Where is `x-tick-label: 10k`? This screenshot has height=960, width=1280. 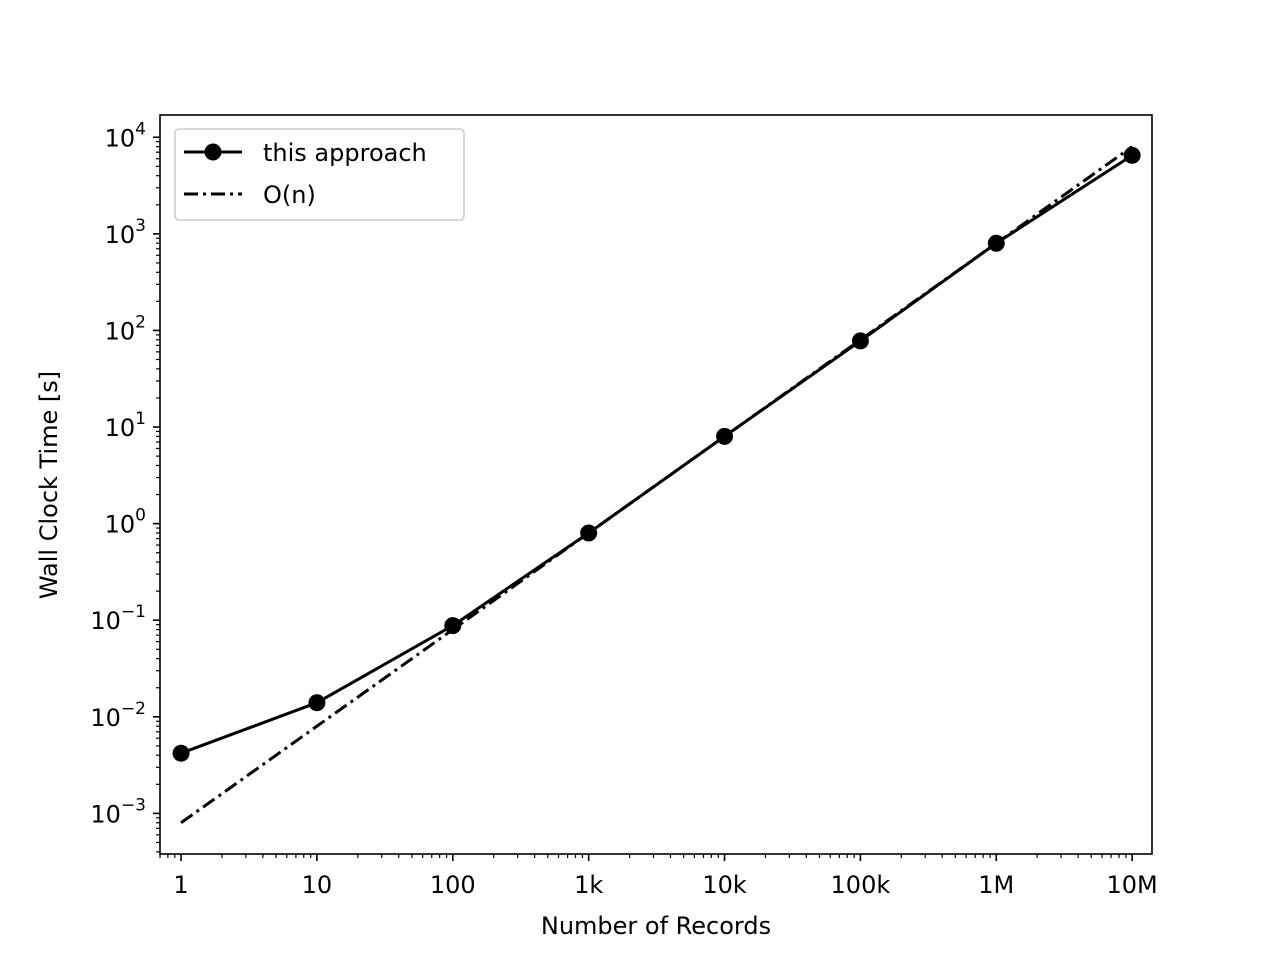
x-tick-label: 10k is located at coordinates (724, 885).